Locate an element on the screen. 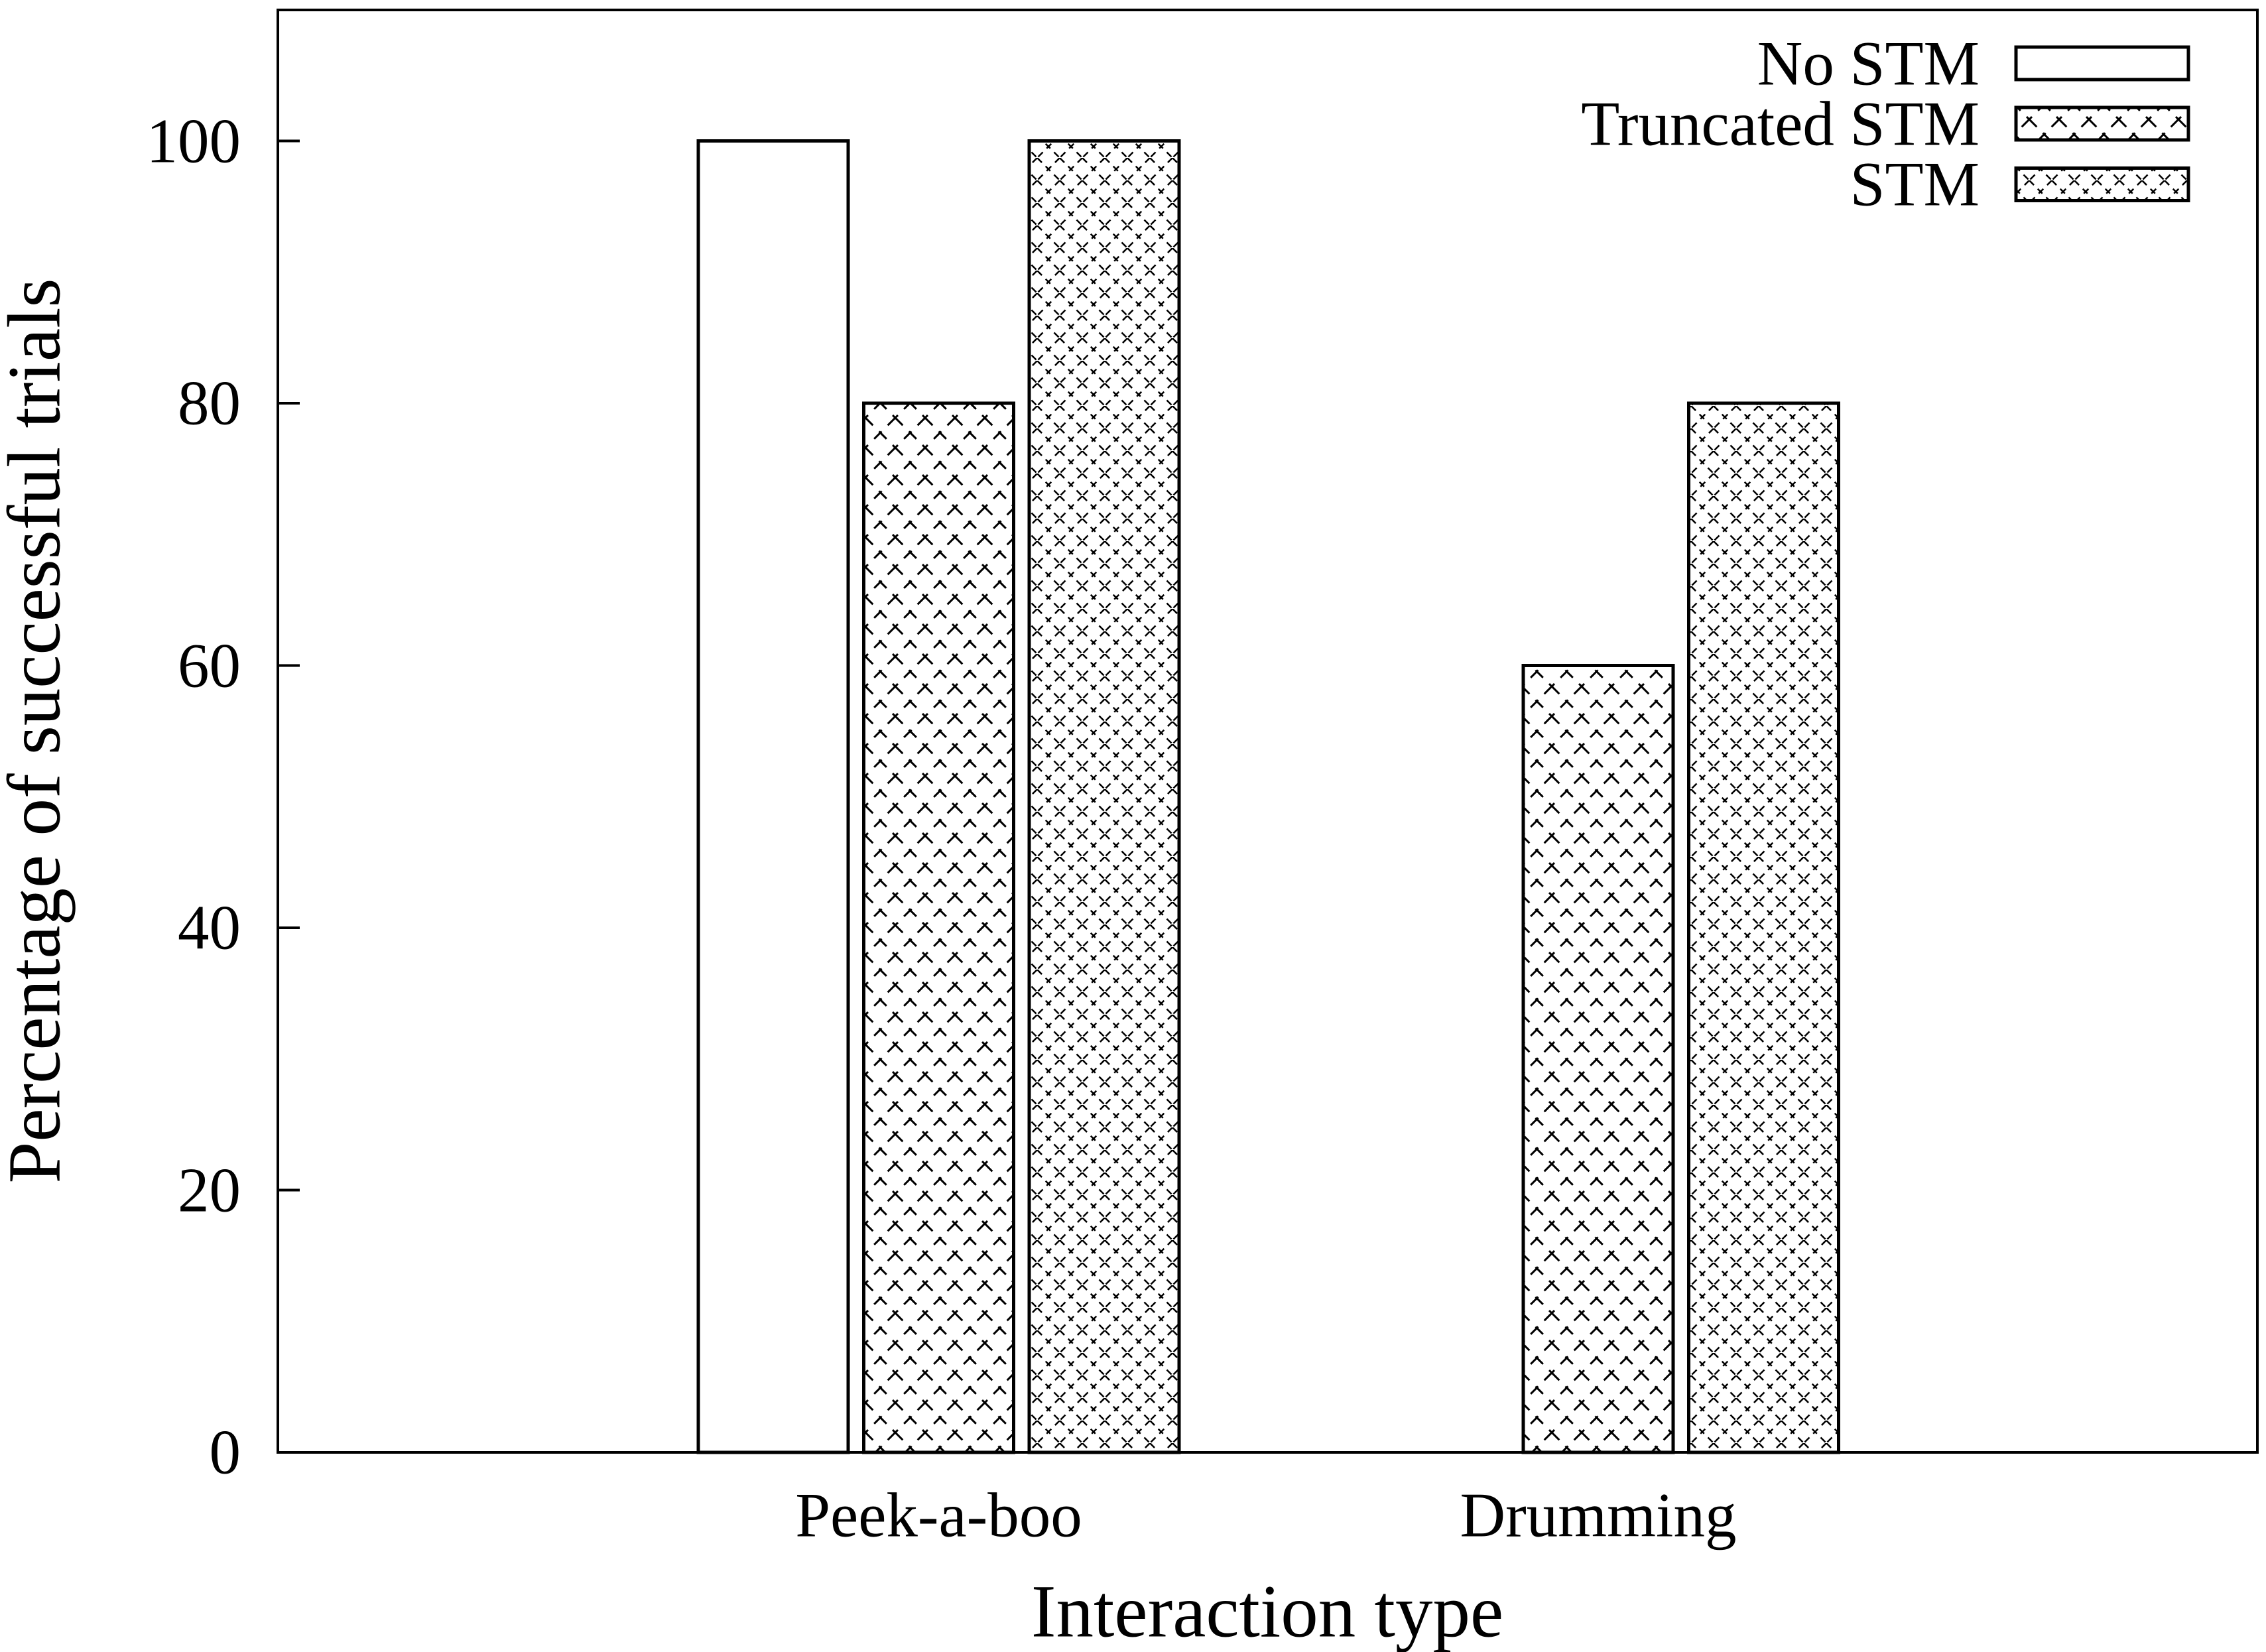 This screenshot has width=2266, height=1652. category-label-drumming: Drumming is located at coordinates (1598, 1515).